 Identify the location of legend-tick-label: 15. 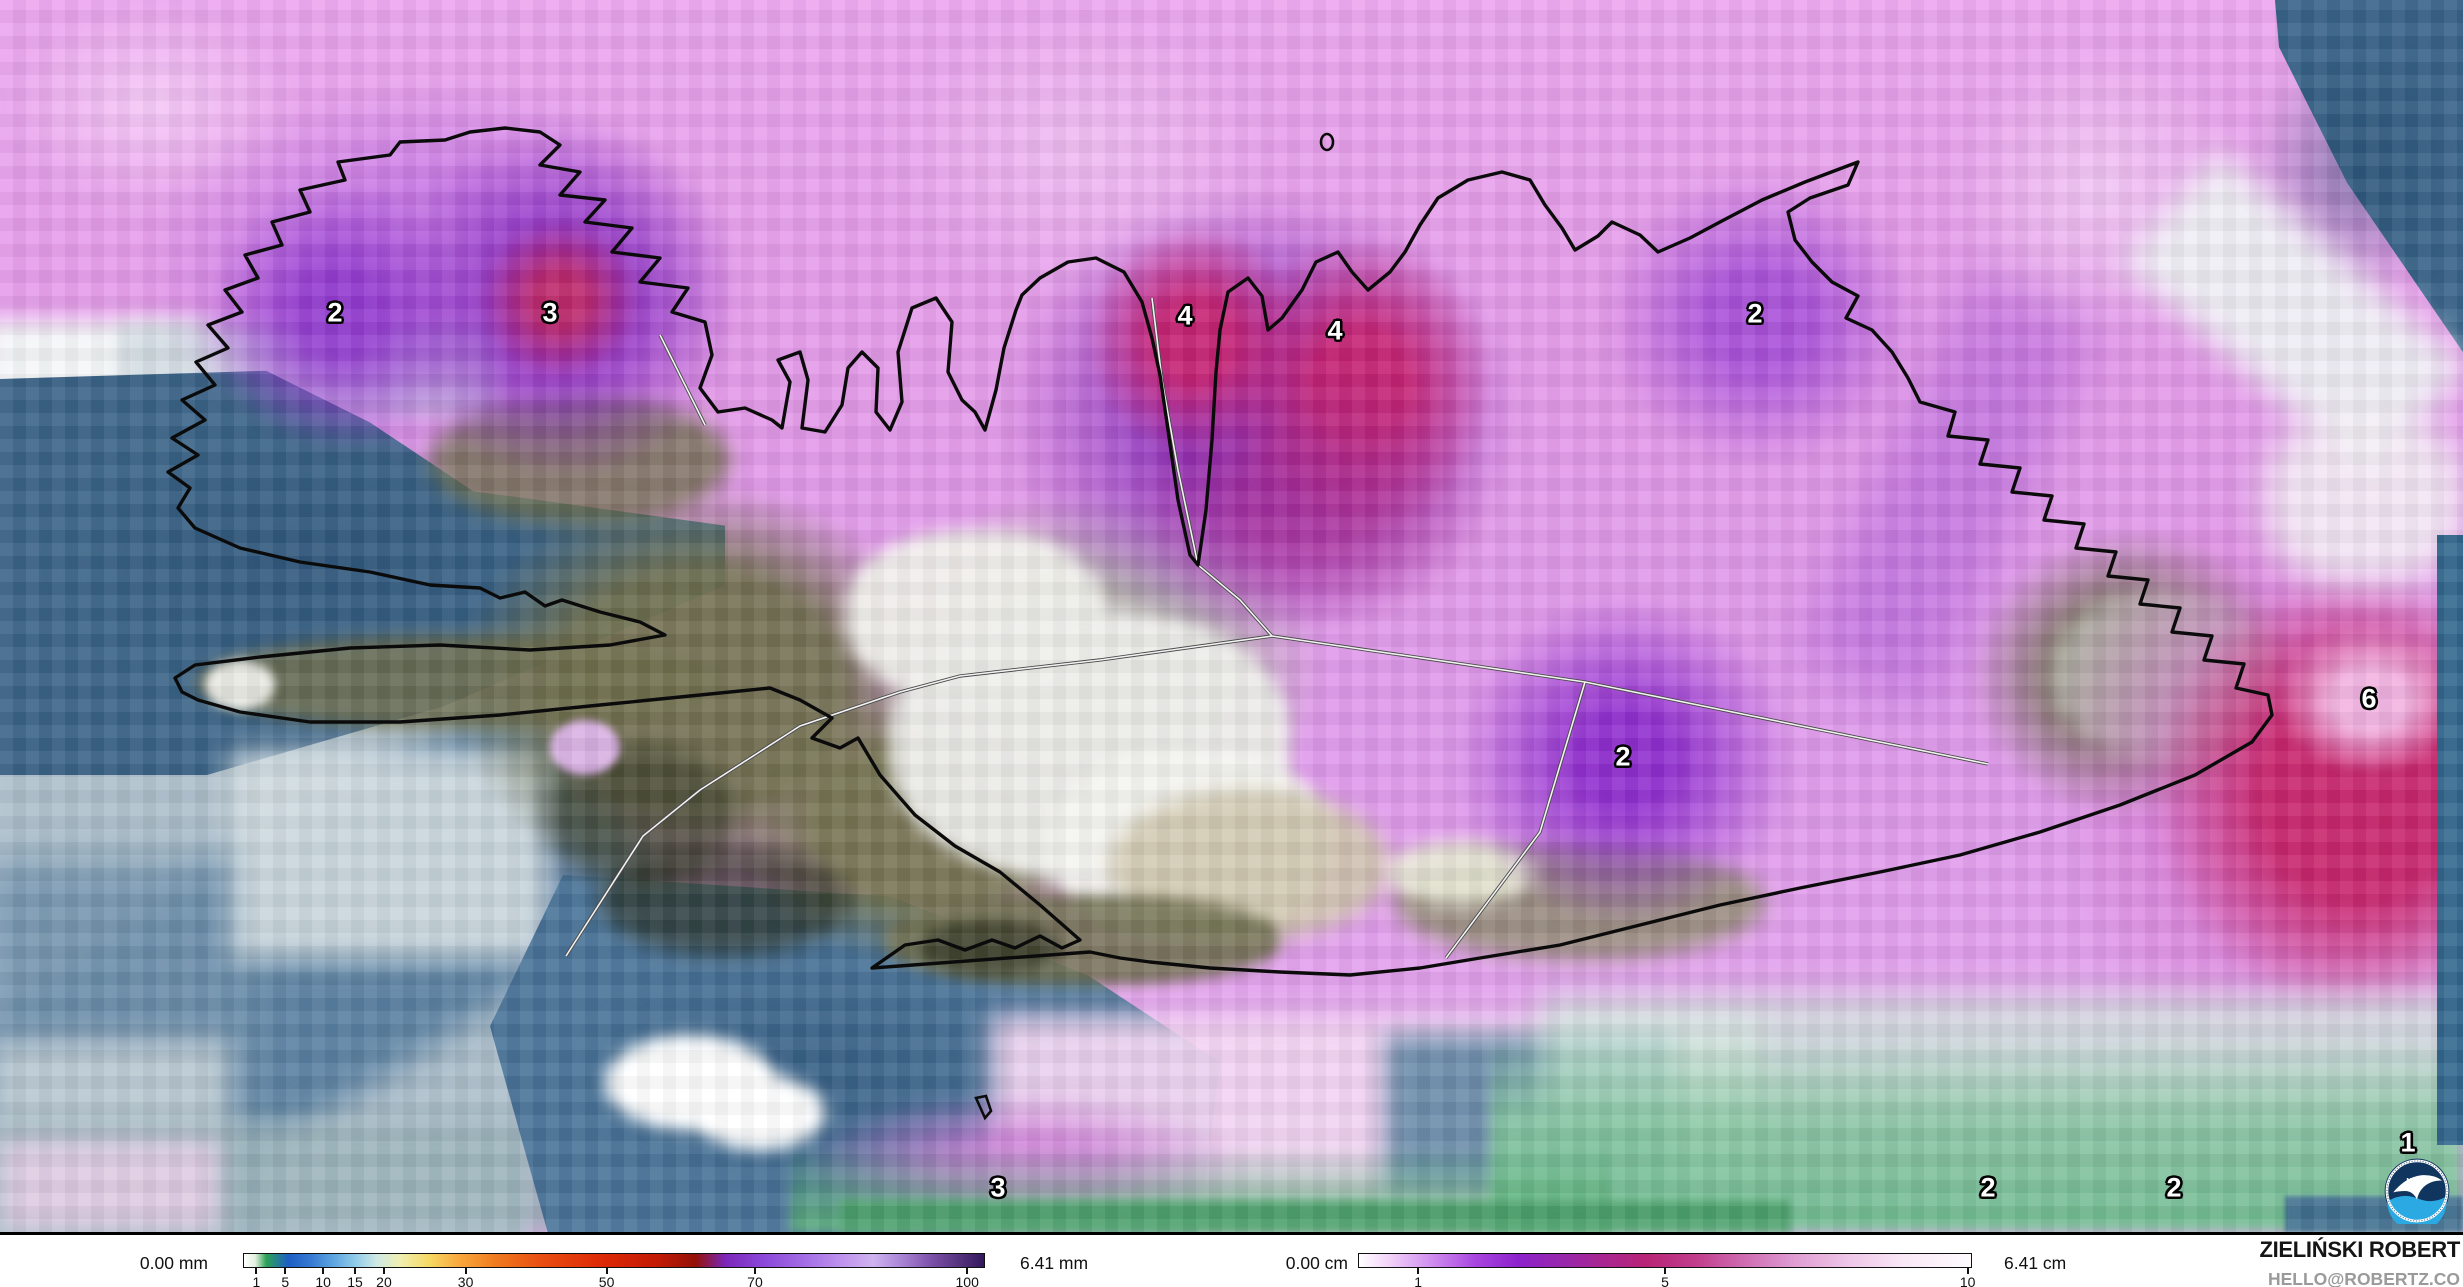
(355, 1280).